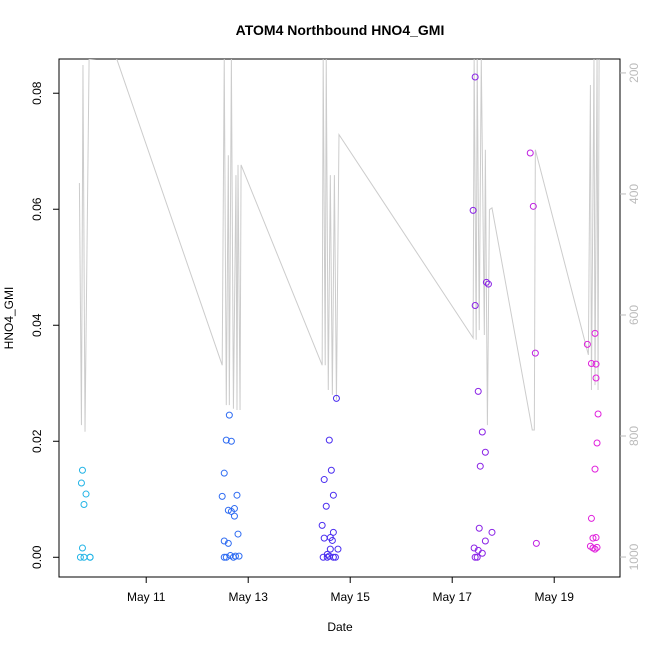 The width and height of the screenshot is (650, 650). Describe the element at coordinates (146, 597) in the screenshot. I see `x-tick-label: May 11` at that location.